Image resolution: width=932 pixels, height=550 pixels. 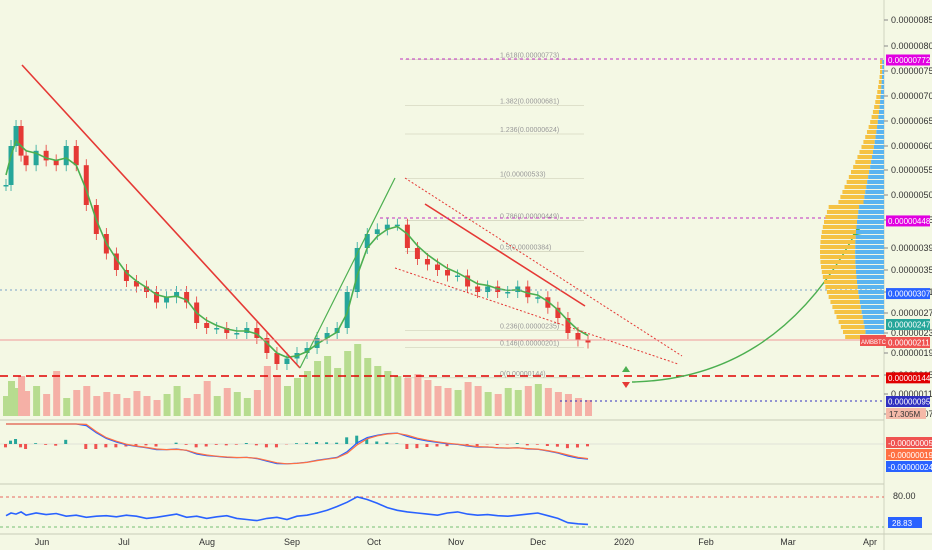 I want to click on volume-bars, so click(x=297, y=380).